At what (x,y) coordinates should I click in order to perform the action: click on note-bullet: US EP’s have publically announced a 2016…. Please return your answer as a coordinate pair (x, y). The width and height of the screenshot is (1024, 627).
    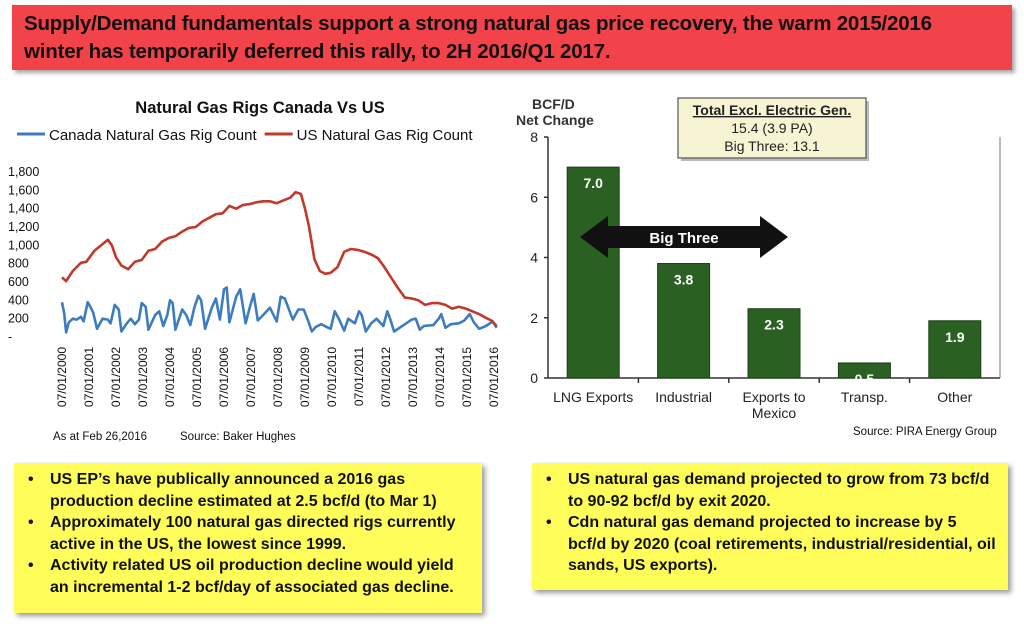
    Looking at the image, I should click on (248, 490).